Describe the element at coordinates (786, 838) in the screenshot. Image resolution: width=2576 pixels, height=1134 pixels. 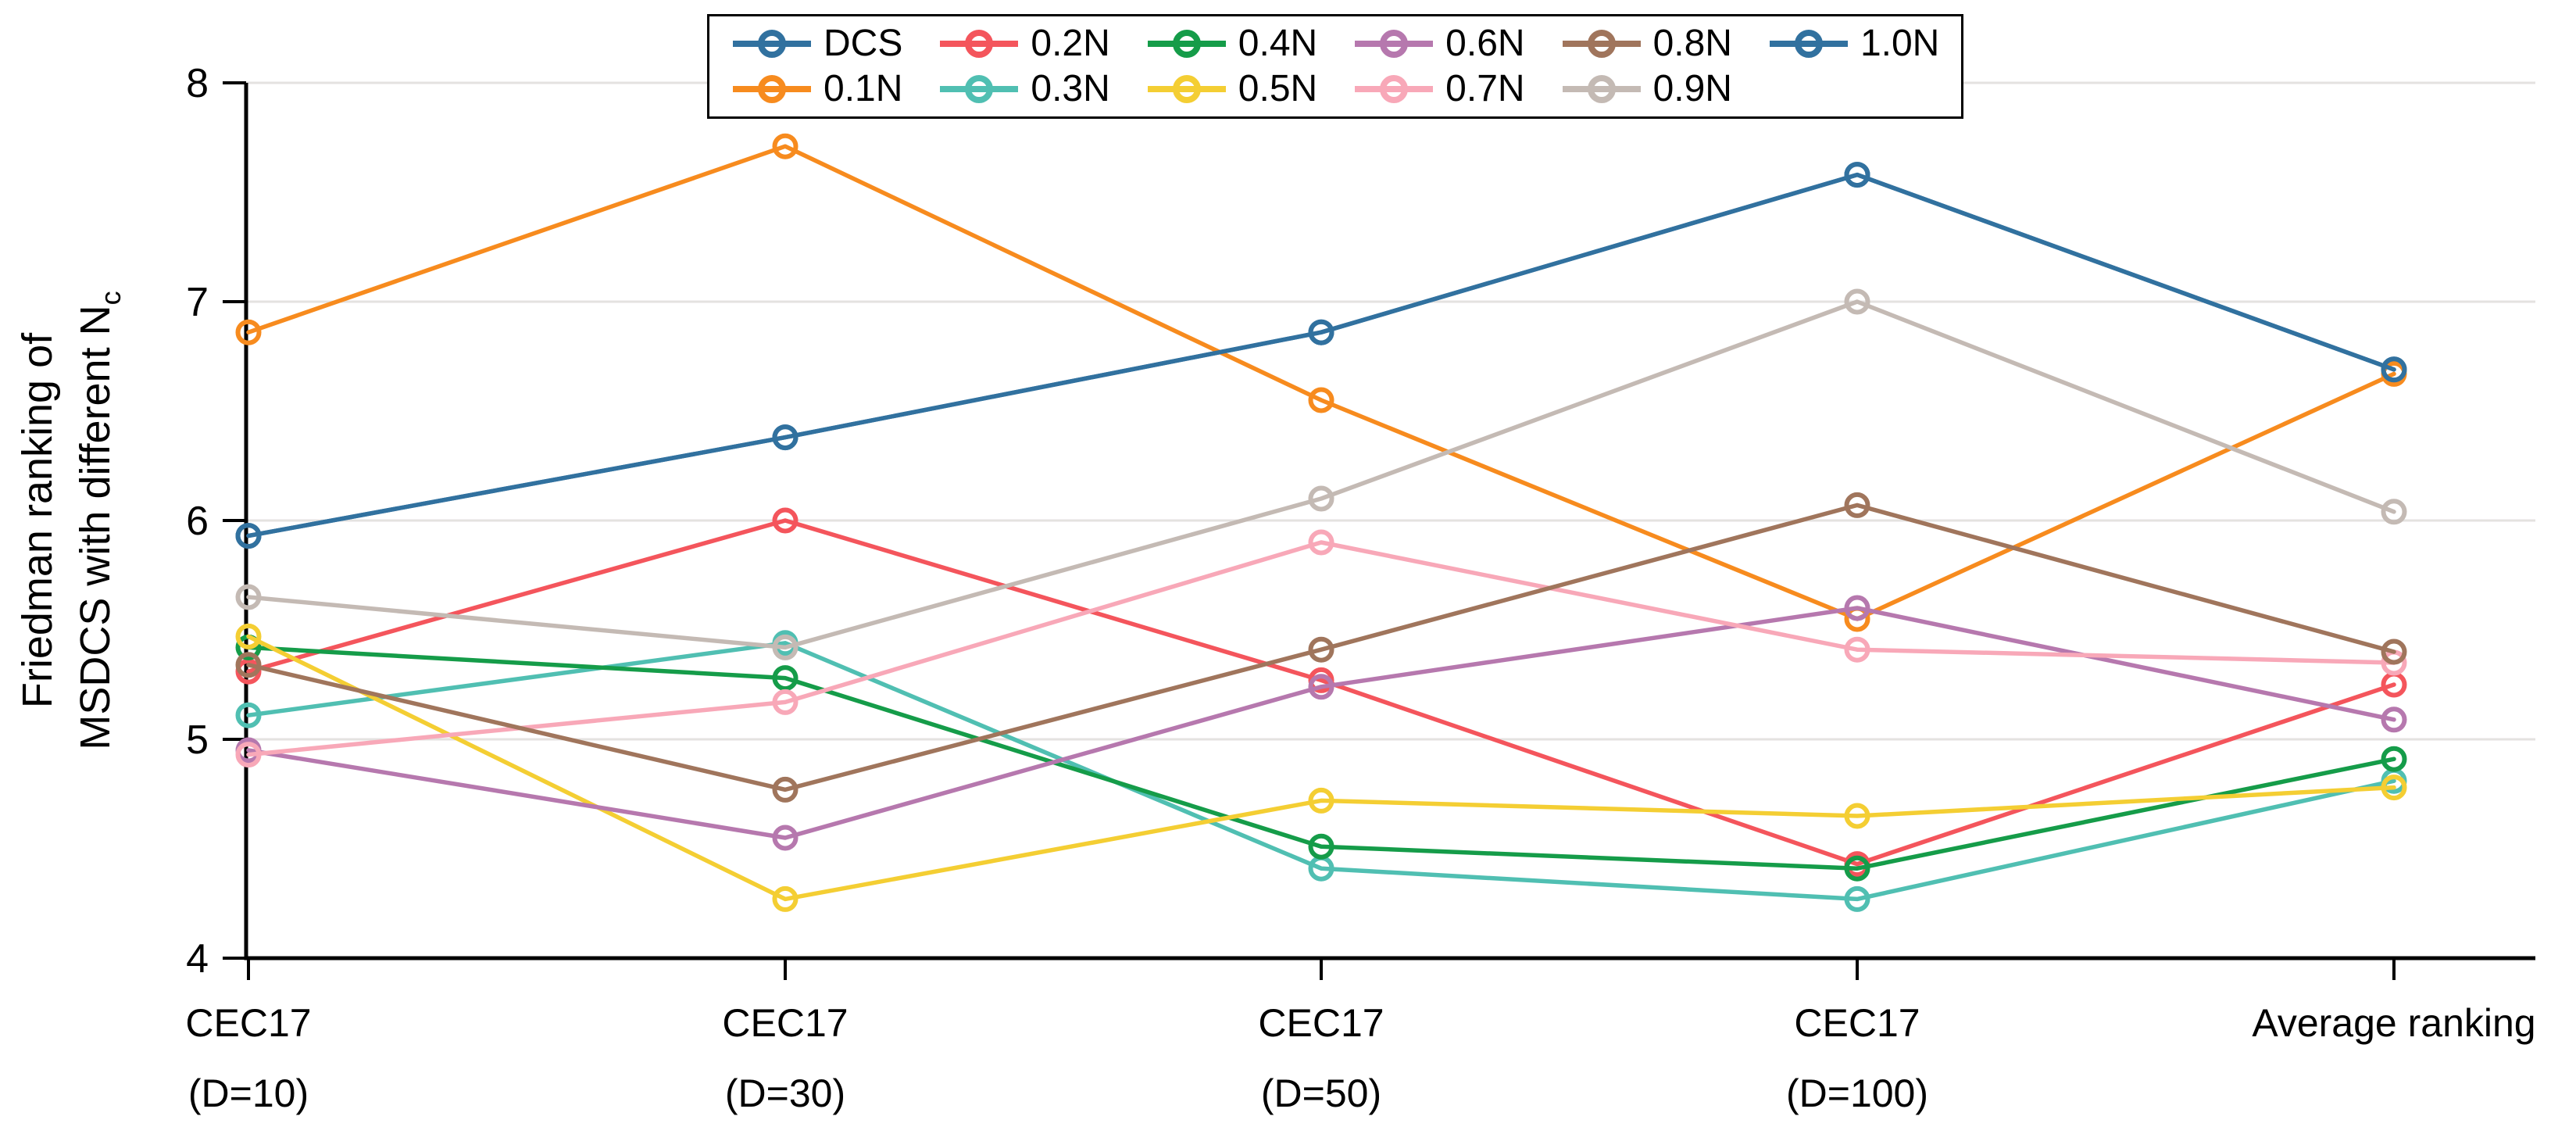
I see `series-marker-0.6N-1` at that location.